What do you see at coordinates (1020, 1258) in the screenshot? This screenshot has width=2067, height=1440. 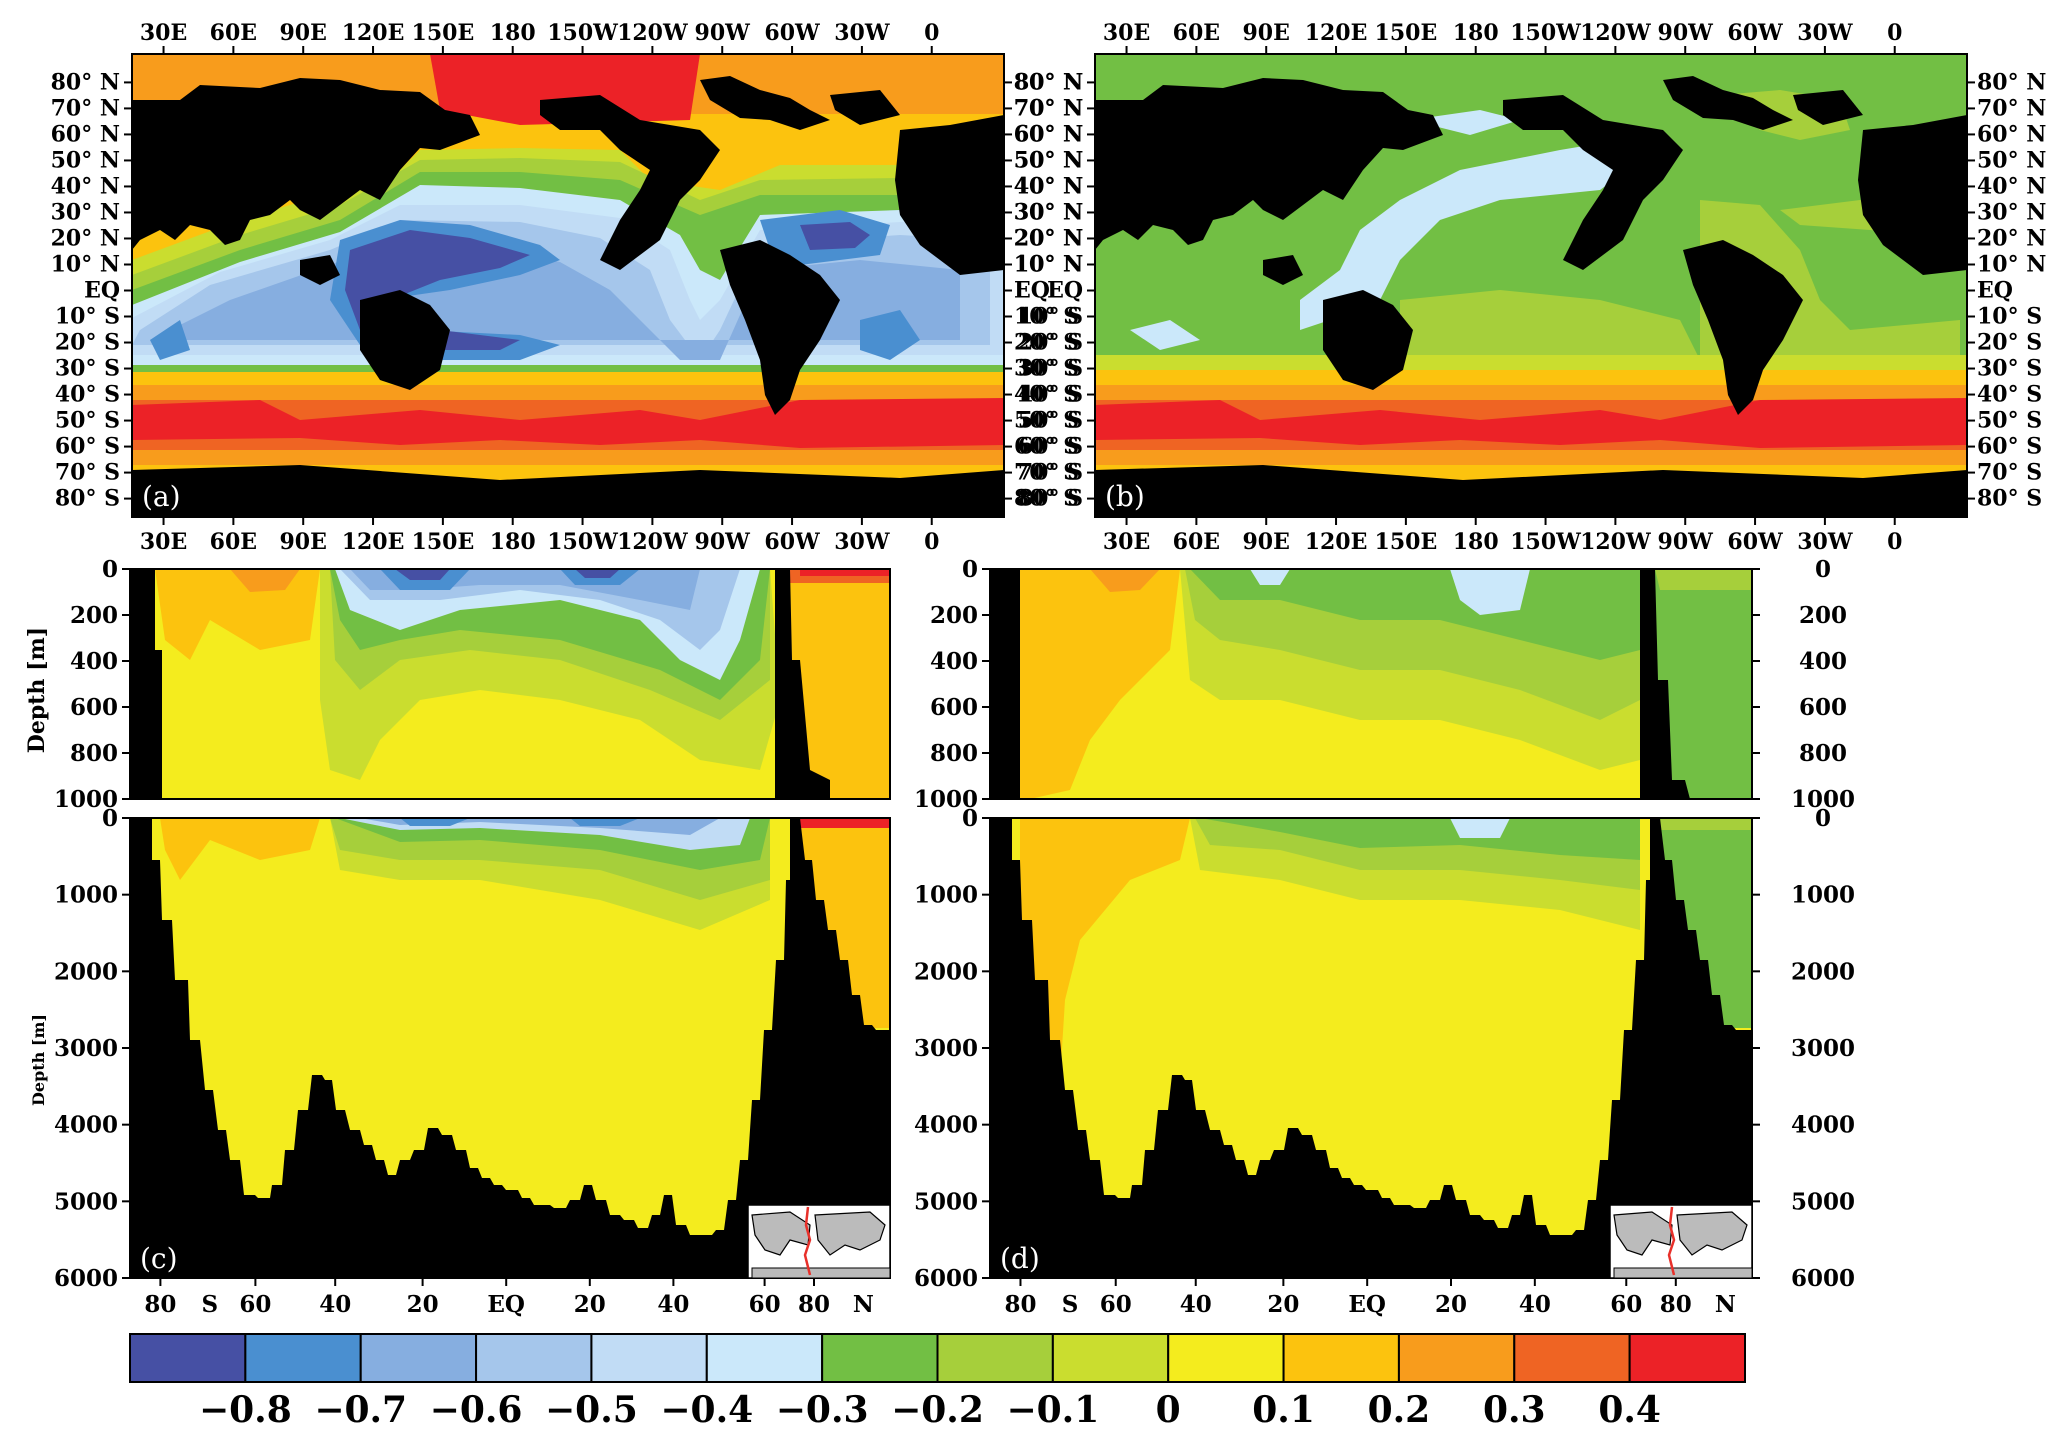 I see `panel-d-label: (d)` at bounding box center [1020, 1258].